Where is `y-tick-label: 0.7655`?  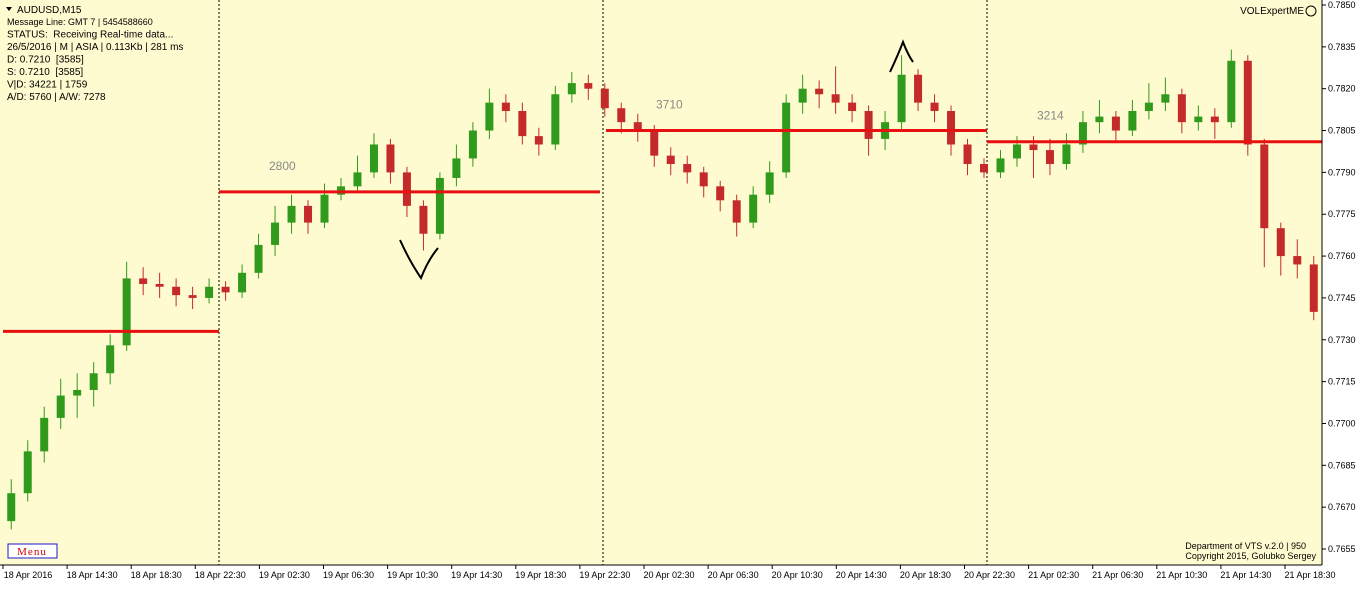
y-tick-label: 0.7655 is located at coordinates (1342, 549).